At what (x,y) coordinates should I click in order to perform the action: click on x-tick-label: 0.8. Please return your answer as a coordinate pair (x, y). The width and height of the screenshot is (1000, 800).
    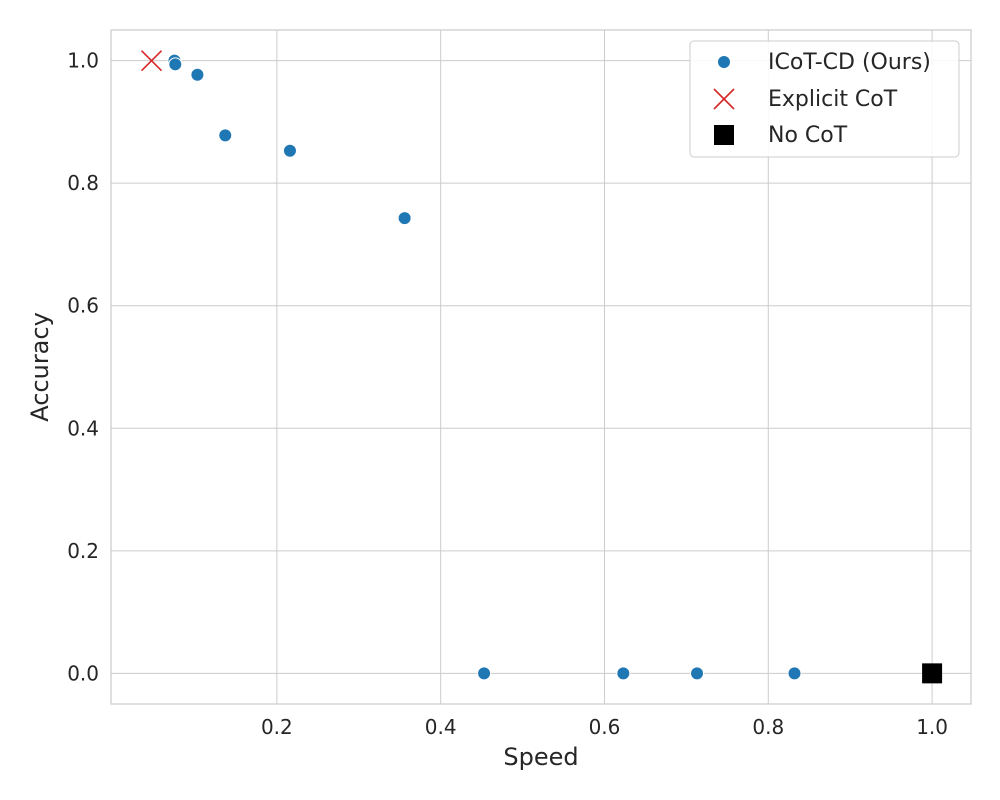
    Looking at the image, I should click on (768, 727).